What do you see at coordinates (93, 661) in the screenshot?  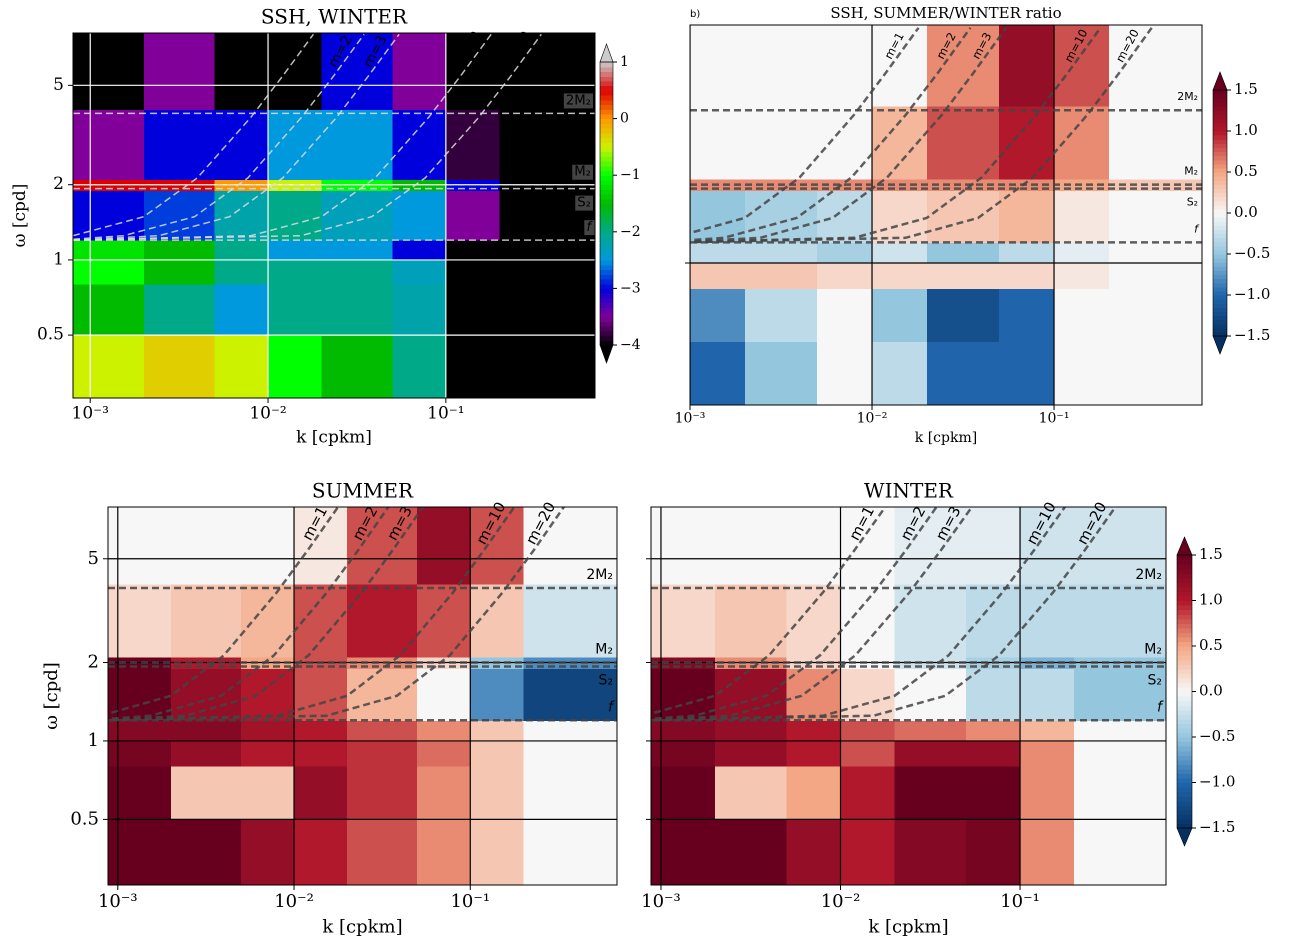 I see `y-tick-label: 2` at bounding box center [93, 661].